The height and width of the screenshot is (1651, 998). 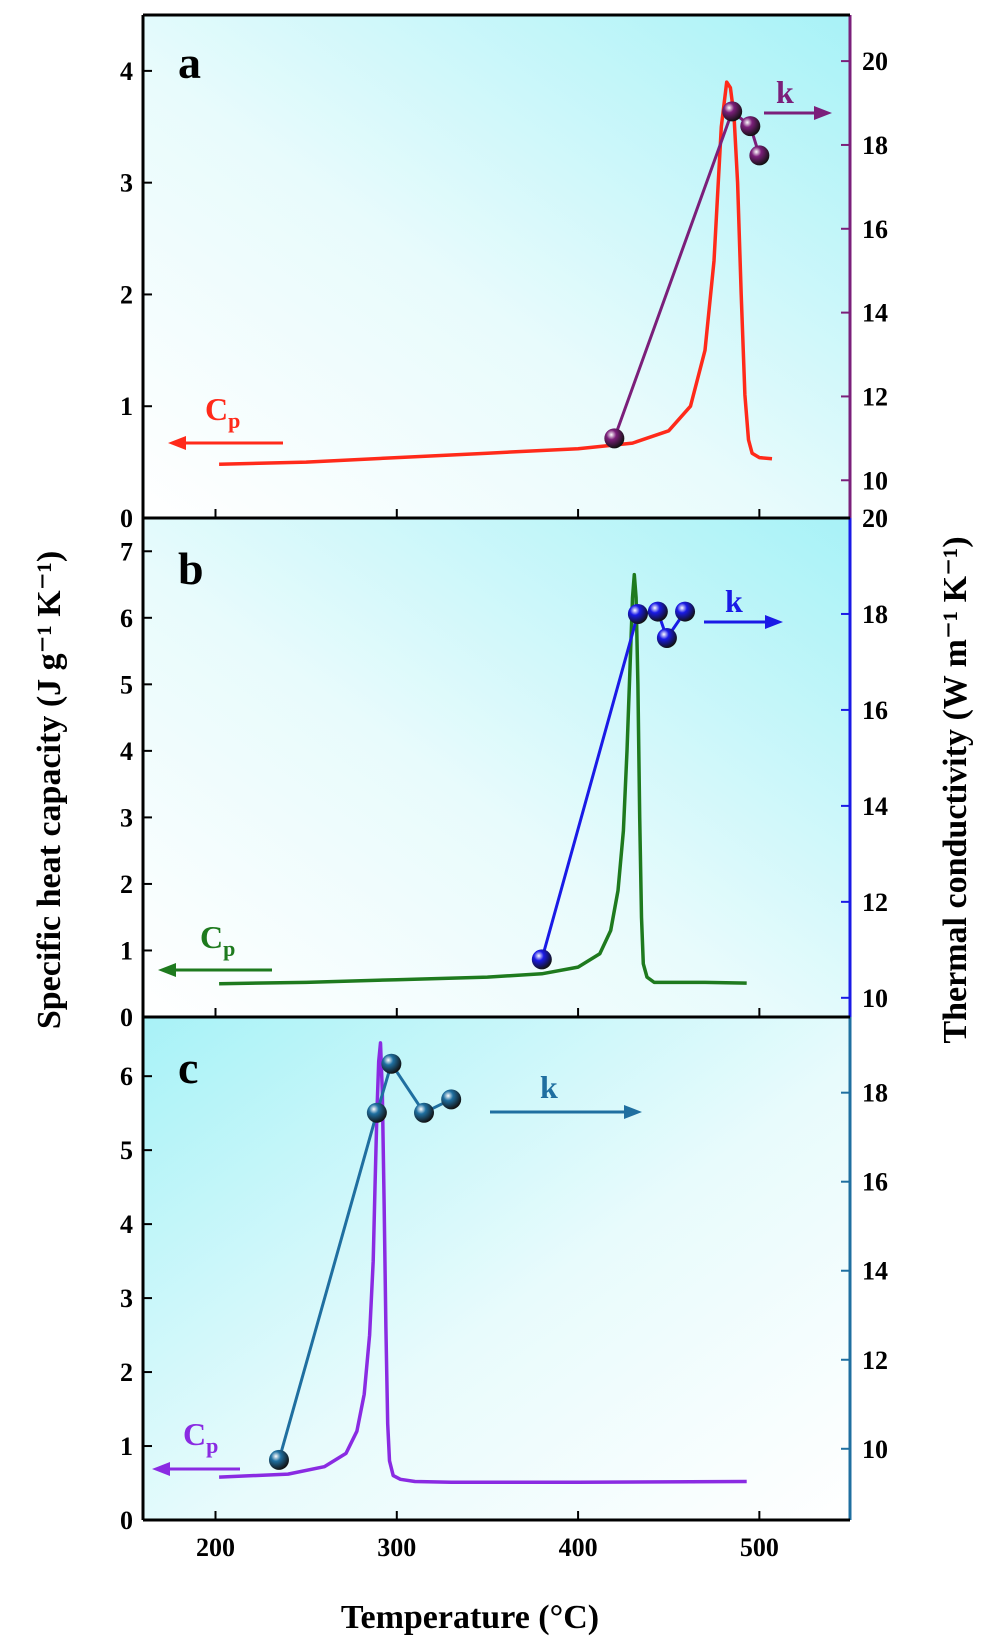 What do you see at coordinates (470, 1617) in the screenshot?
I see `x-axis-title: Temperature (°C)` at bounding box center [470, 1617].